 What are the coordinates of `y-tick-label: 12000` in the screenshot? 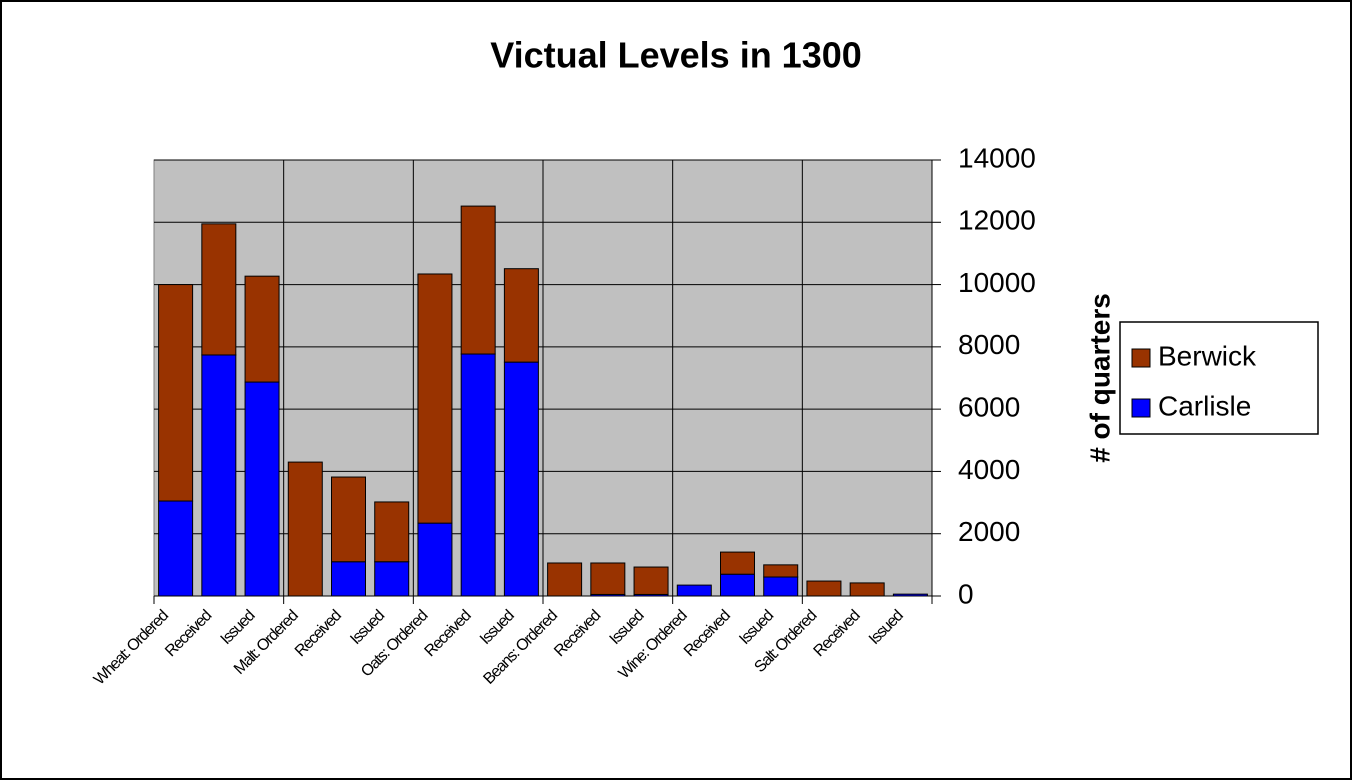 It's located at (997, 220).